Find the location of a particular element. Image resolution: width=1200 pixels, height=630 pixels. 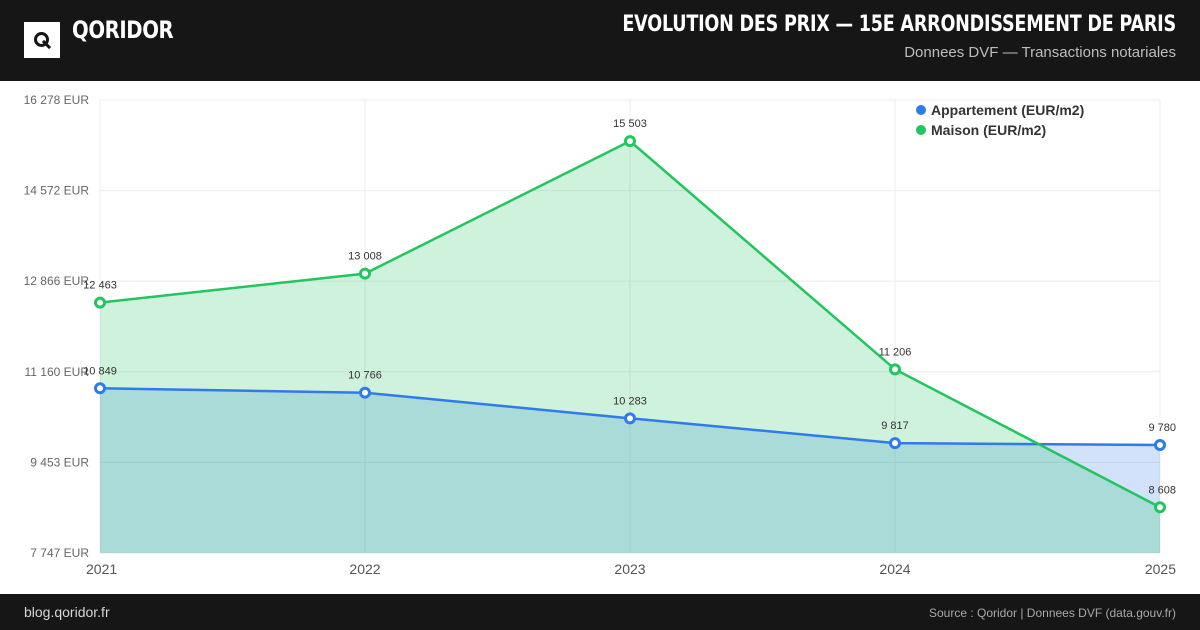

y-tick-label: 12 866 EUR is located at coordinates (57, 281).